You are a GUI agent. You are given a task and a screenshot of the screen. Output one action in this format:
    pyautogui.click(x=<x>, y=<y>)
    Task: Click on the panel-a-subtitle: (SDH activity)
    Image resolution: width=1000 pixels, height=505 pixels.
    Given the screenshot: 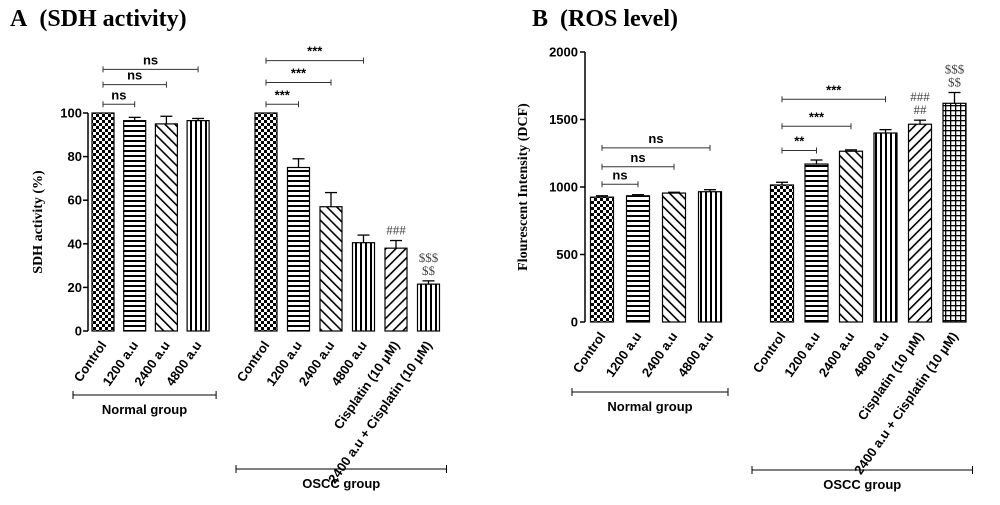 What is the action you would take?
    pyautogui.click(x=113, y=19)
    